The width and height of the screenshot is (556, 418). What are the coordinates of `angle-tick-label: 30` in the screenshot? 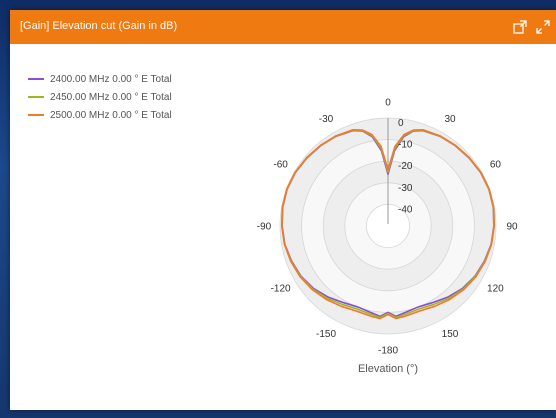 It's located at (450, 119).